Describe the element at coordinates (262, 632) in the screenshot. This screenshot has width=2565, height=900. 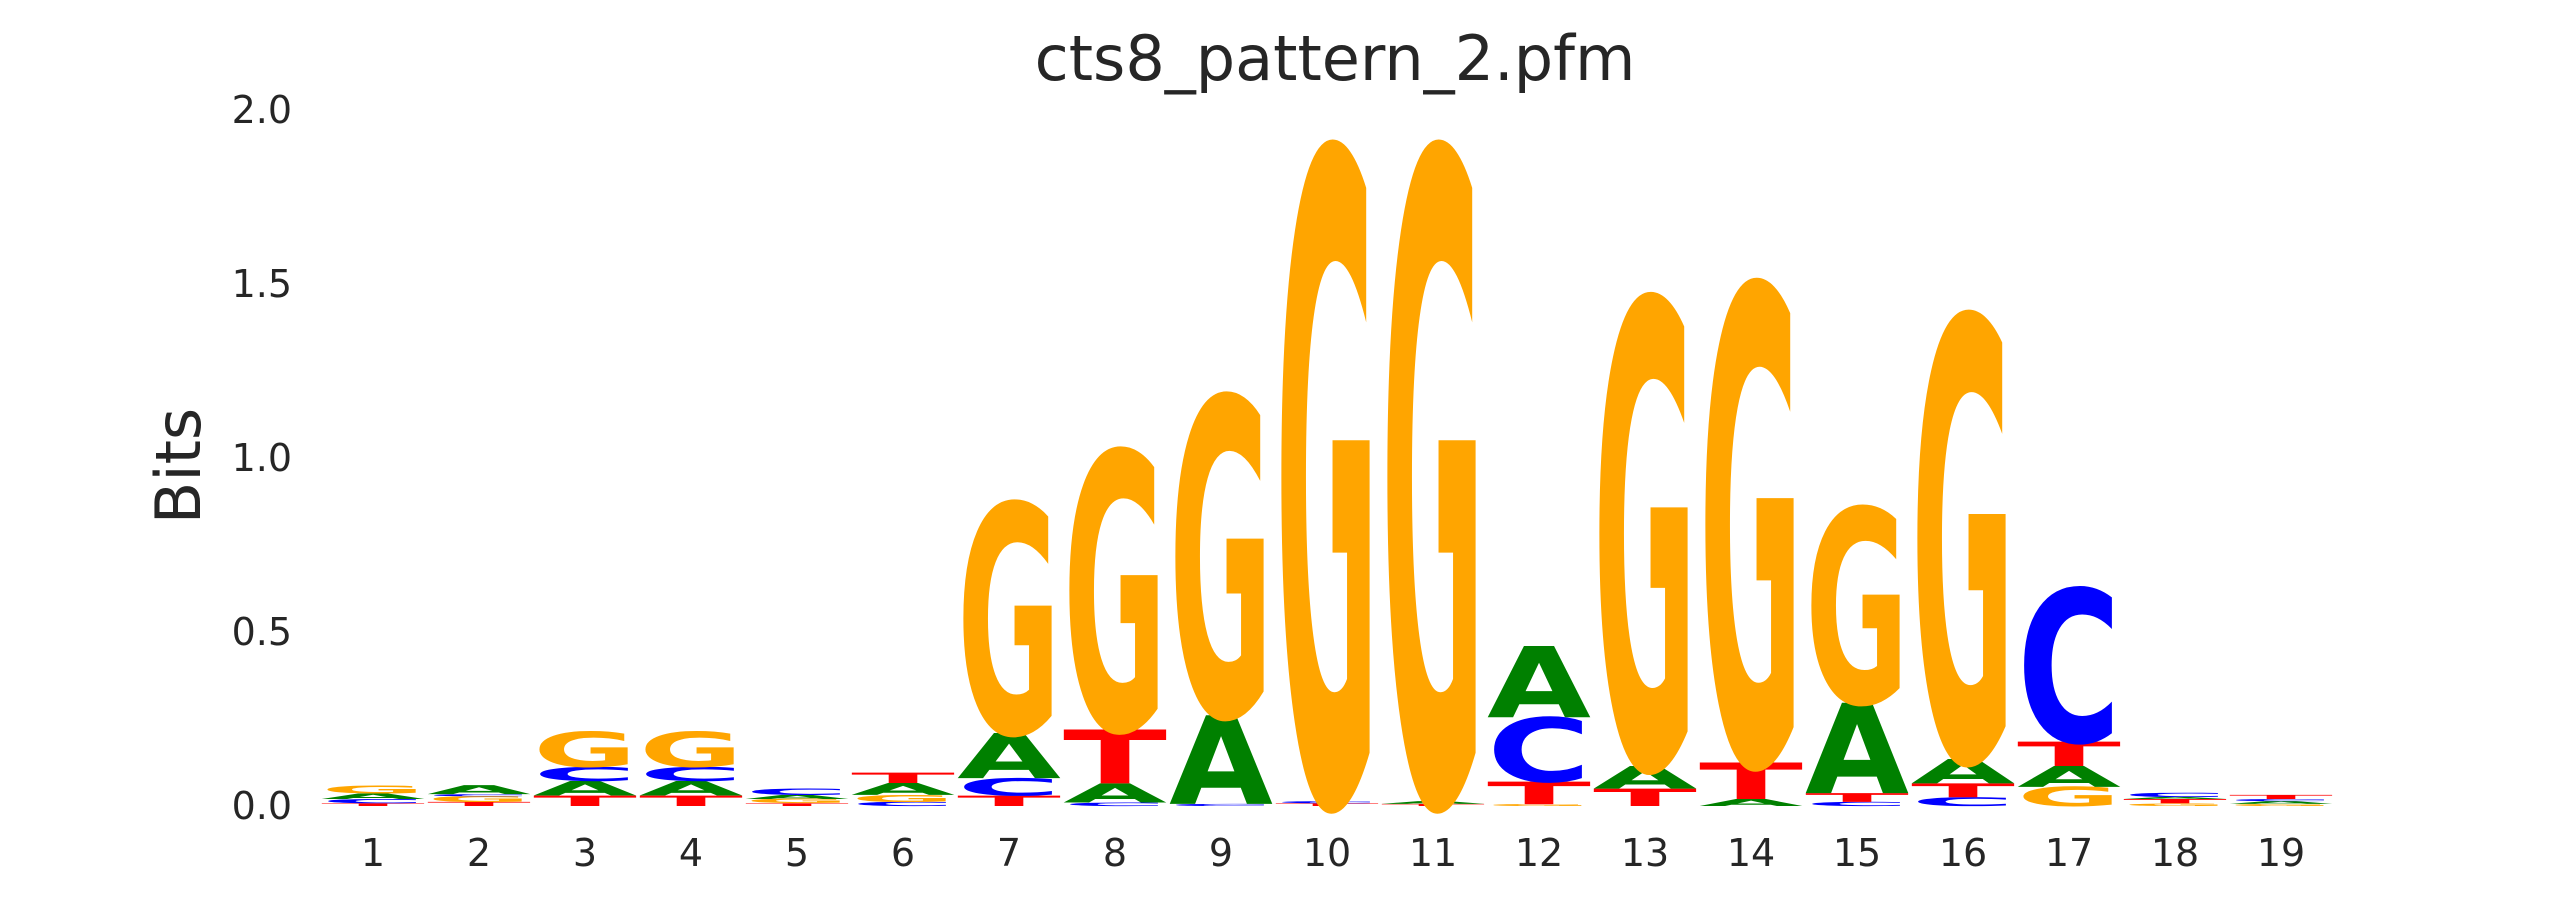
I see `y-tick-label: 0.5` at that location.